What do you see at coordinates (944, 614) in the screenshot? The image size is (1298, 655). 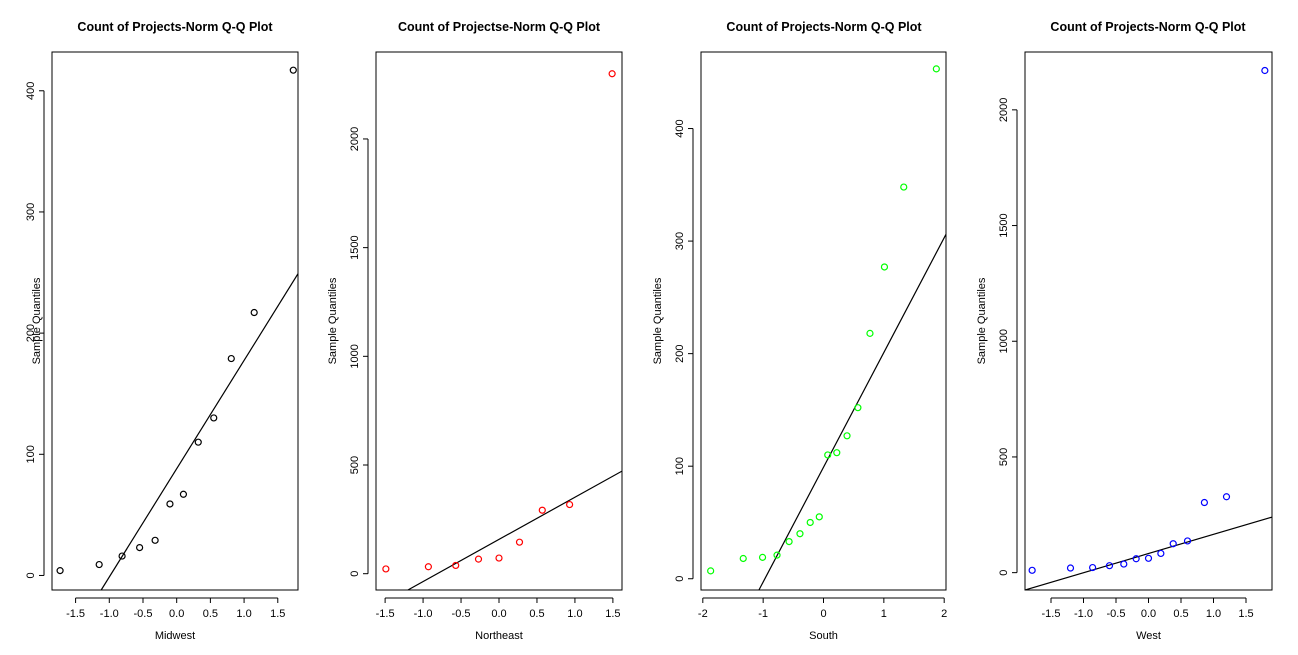 I see `x-tick-label: 2` at bounding box center [944, 614].